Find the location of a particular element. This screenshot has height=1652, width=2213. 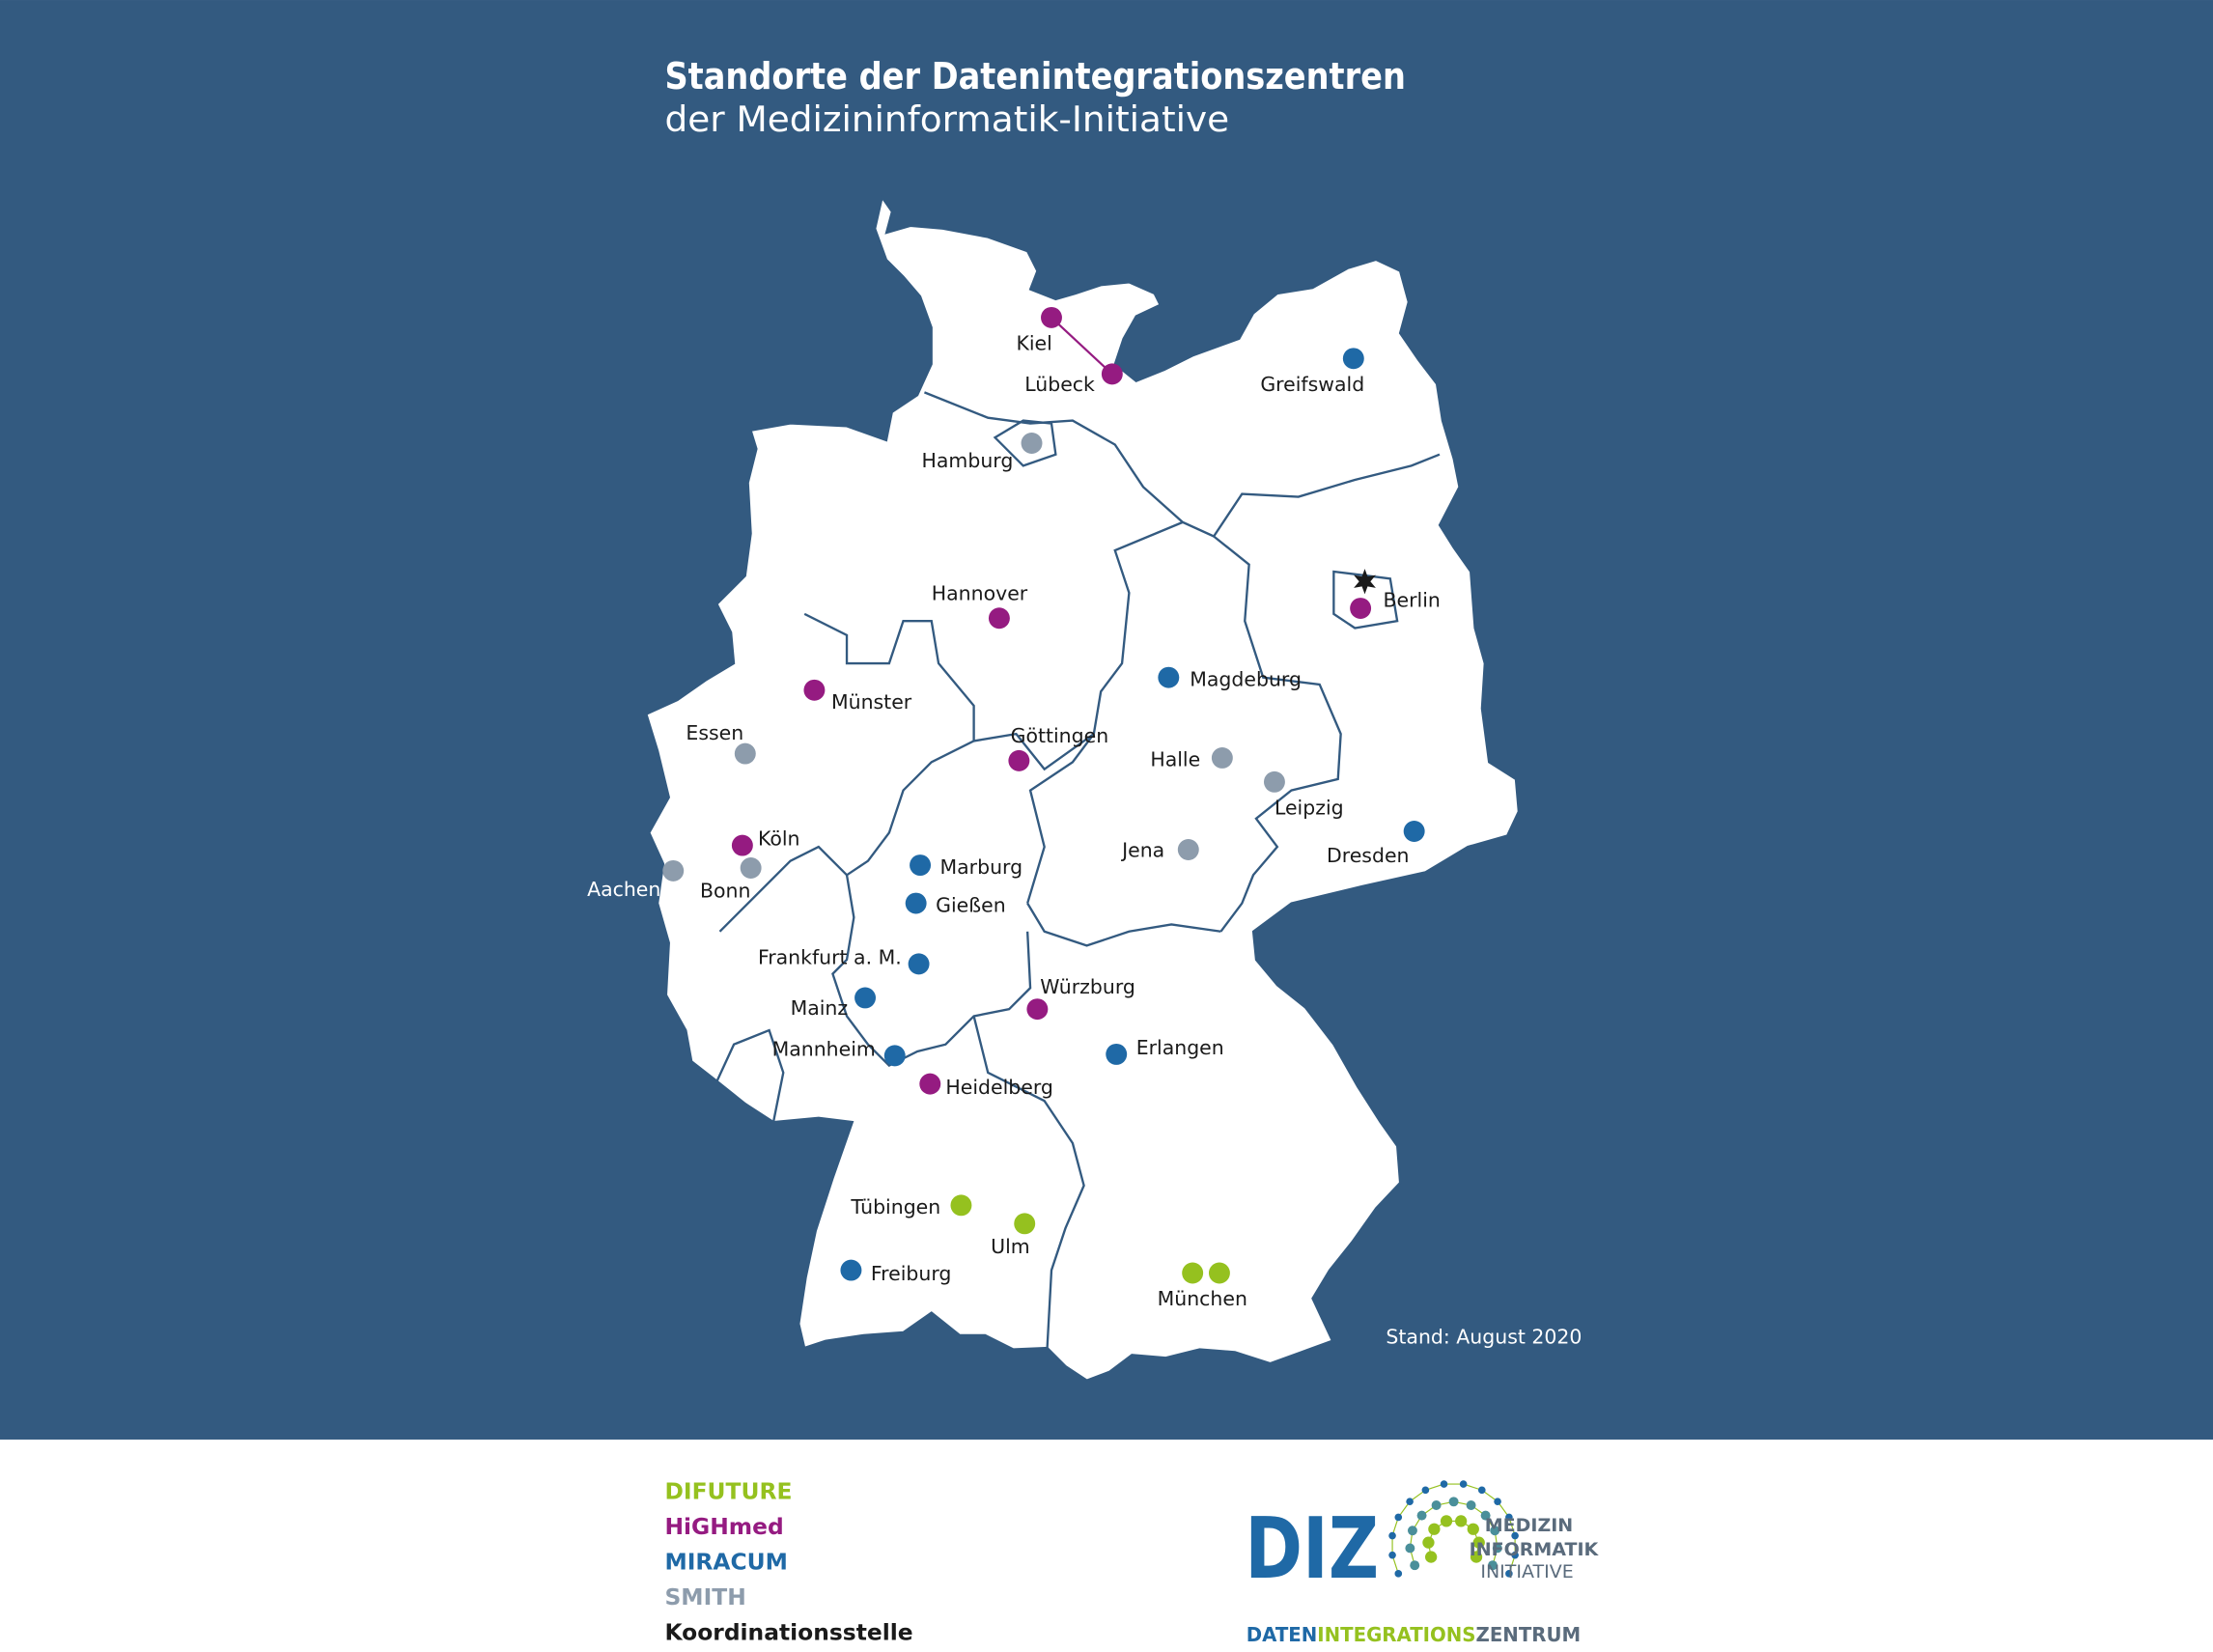

city-label: Tübingen is located at coordinates (895, 1207).